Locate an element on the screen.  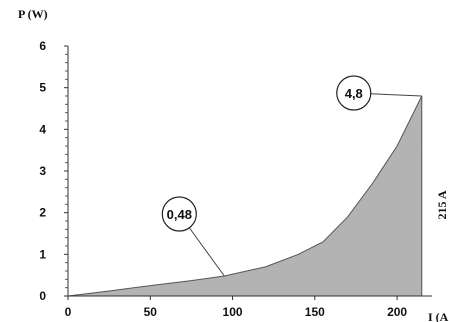
callout-label: 0,48 is located at coordinates (179, 214).